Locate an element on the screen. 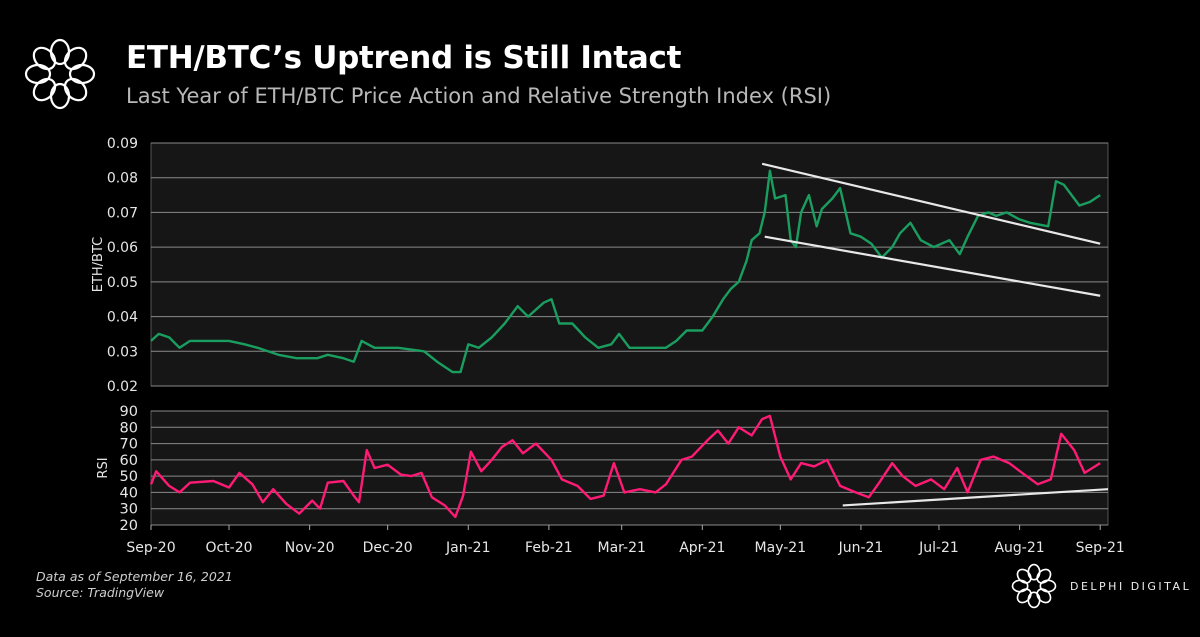  delphi-logo-small-icon is located at coordinates (1034, 586).